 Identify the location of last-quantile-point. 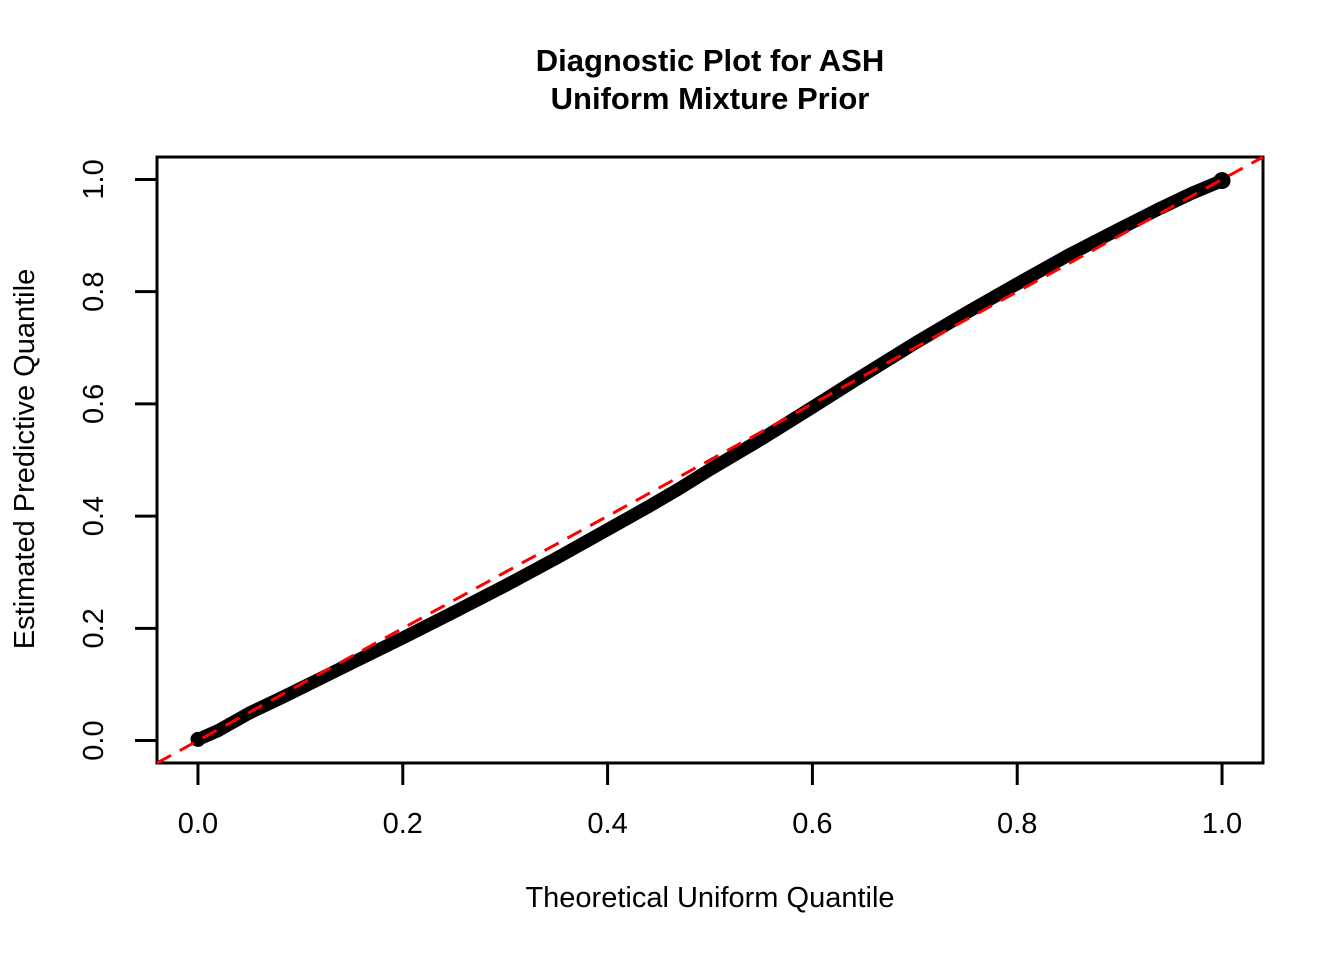
(1222, 181).